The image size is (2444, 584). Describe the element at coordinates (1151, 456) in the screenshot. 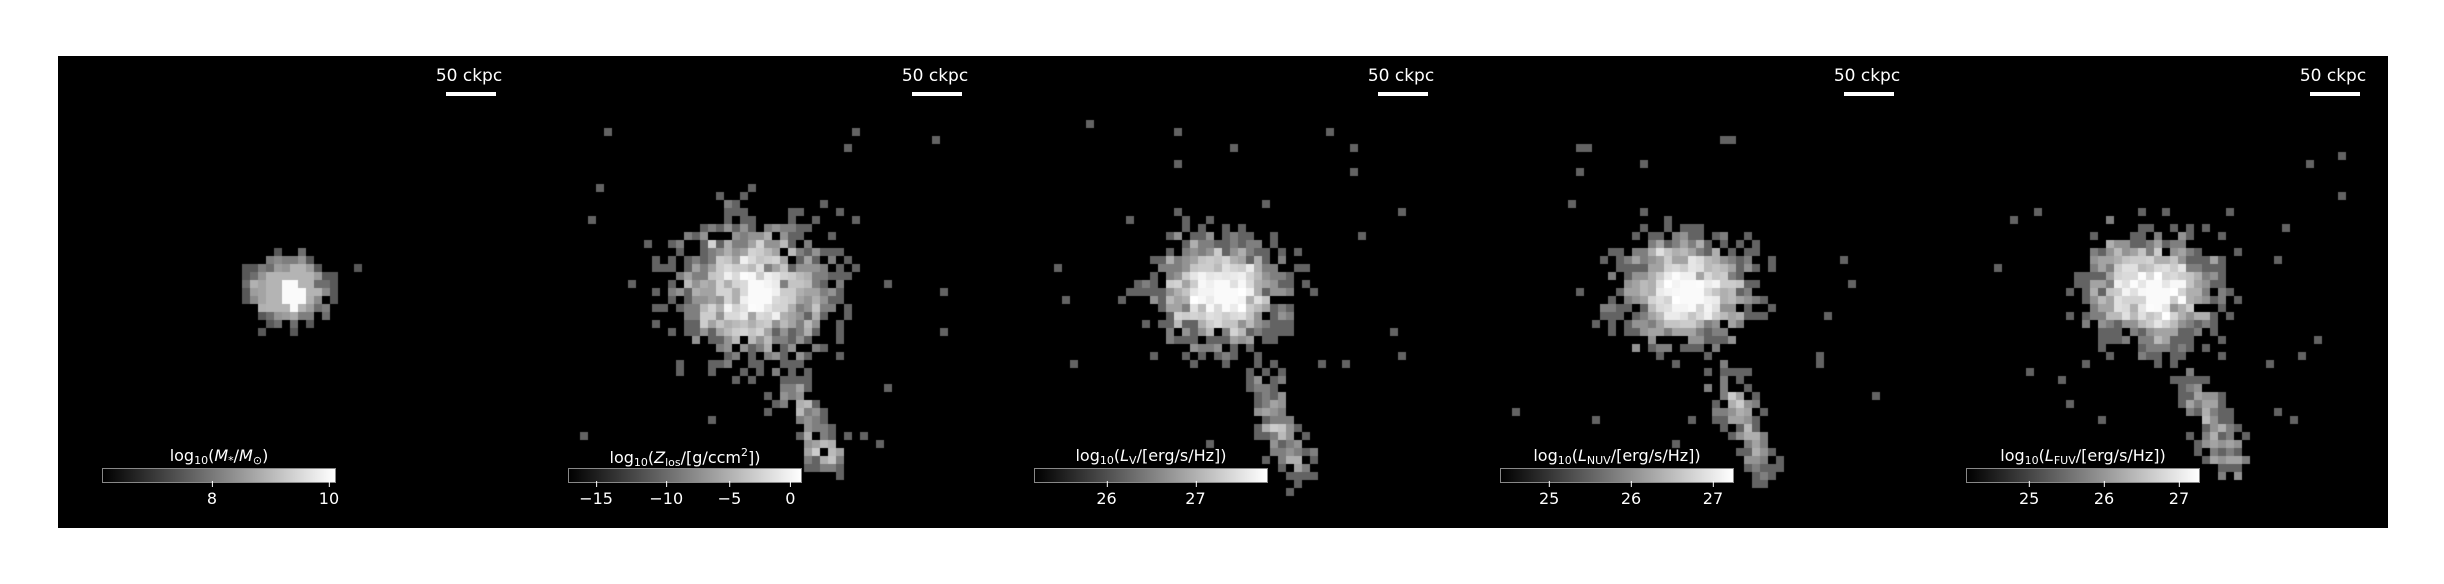

I see `colorbar-label: log10(LV/[erg/s/Hz])` at that location.